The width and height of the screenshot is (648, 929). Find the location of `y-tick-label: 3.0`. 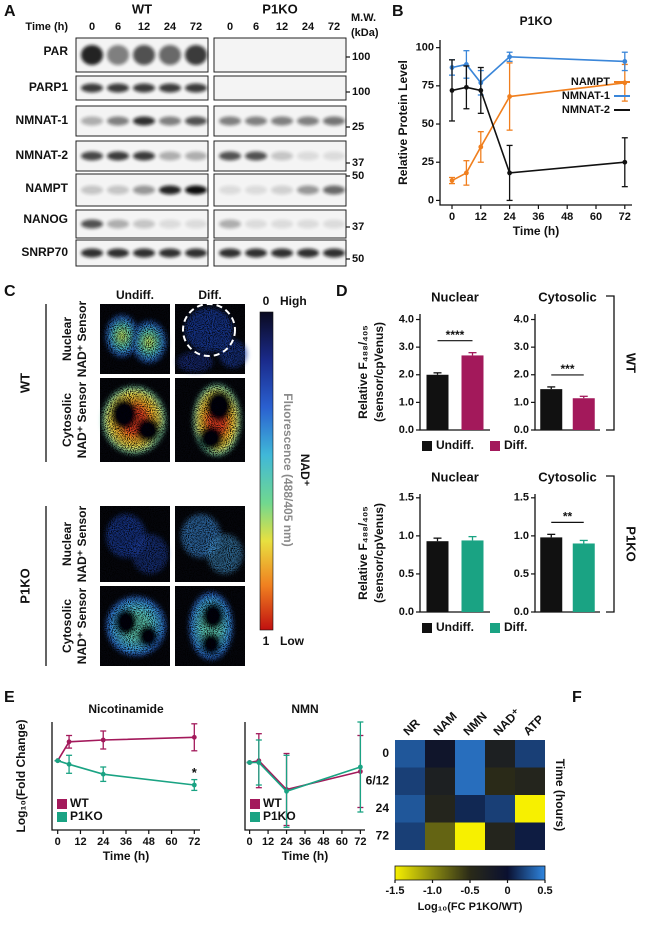

y-tick-label: 3.0 is located at coordinates (406, 347).